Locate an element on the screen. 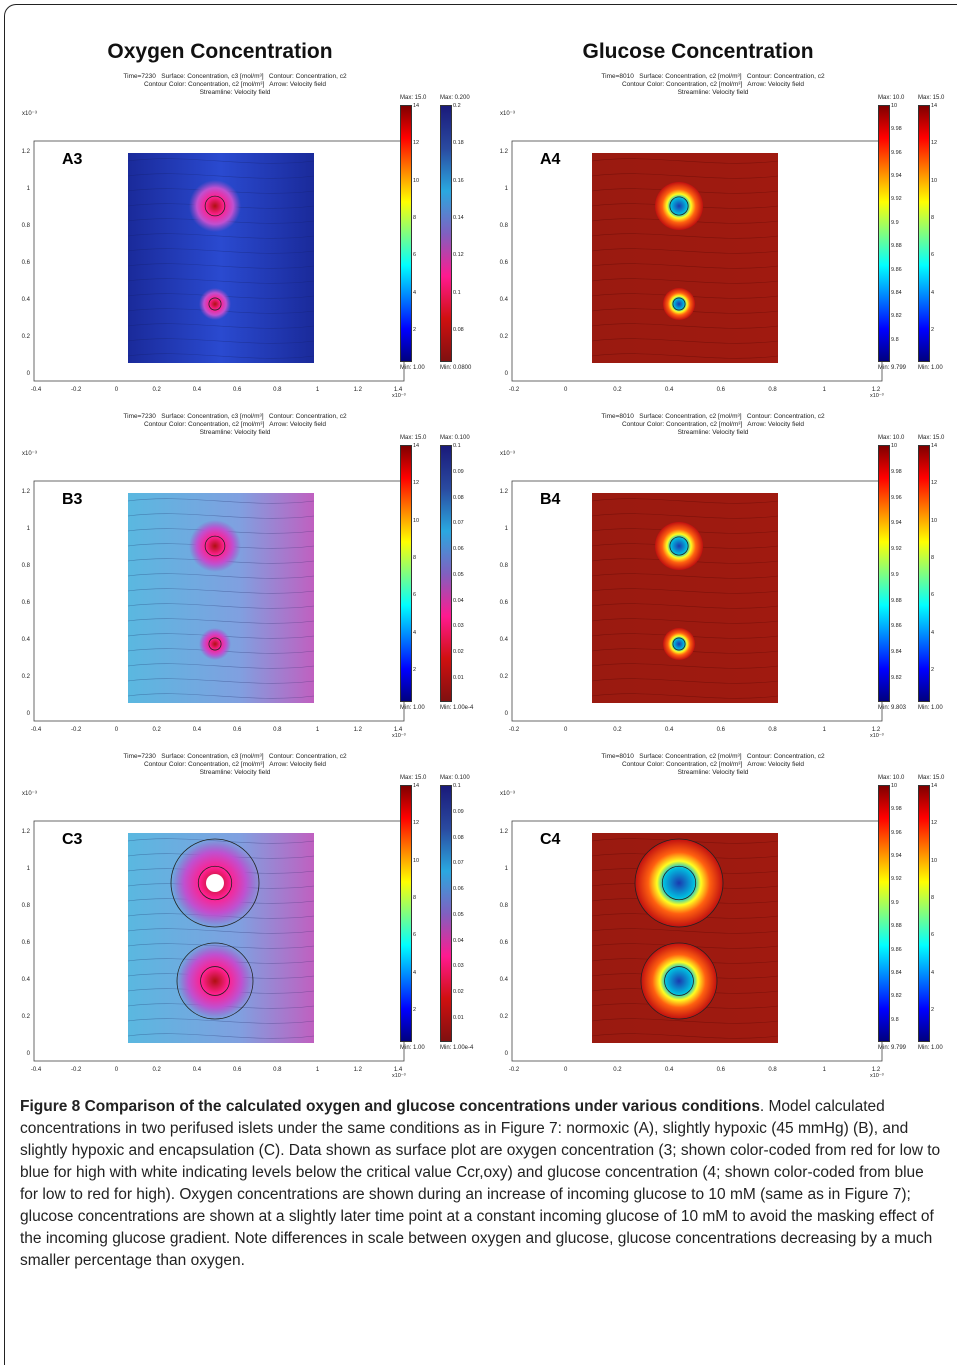 This screenshot has width=957, height=1365. x-tick-label: 0.4 is located at coordinates (669, 730).